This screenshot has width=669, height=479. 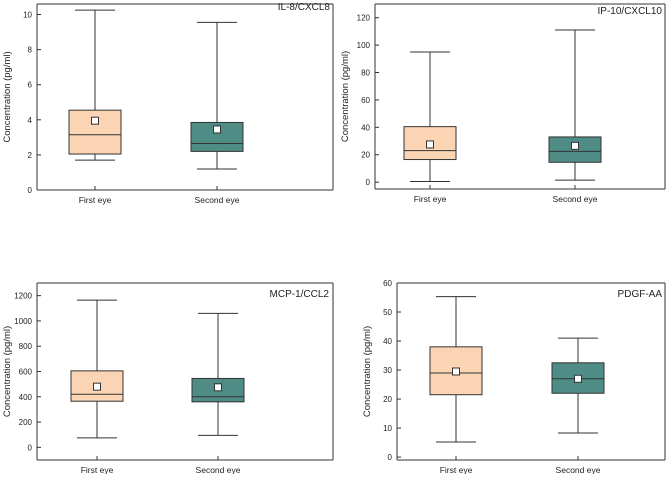 I want to click on y-tick-label: 800, so click(x=26, y=346).